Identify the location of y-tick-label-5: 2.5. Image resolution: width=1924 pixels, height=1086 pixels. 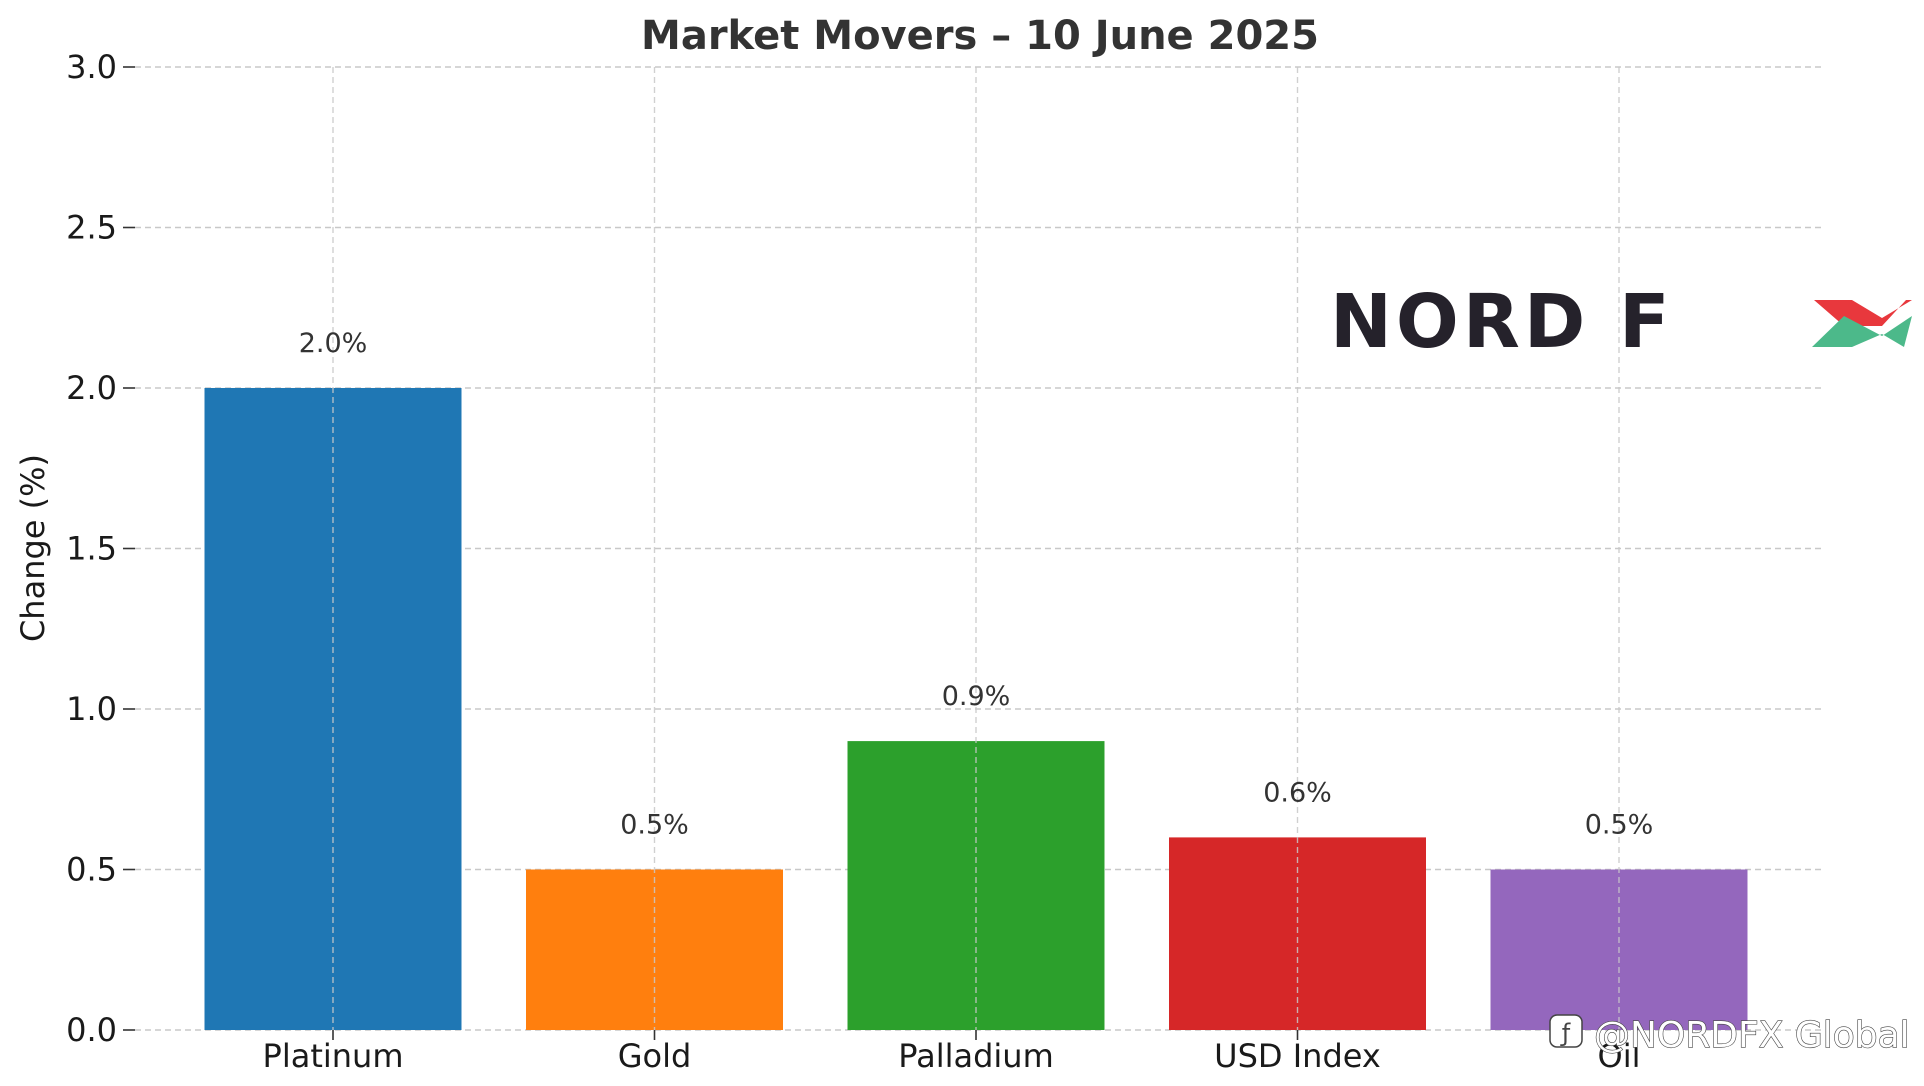
(91, 228).